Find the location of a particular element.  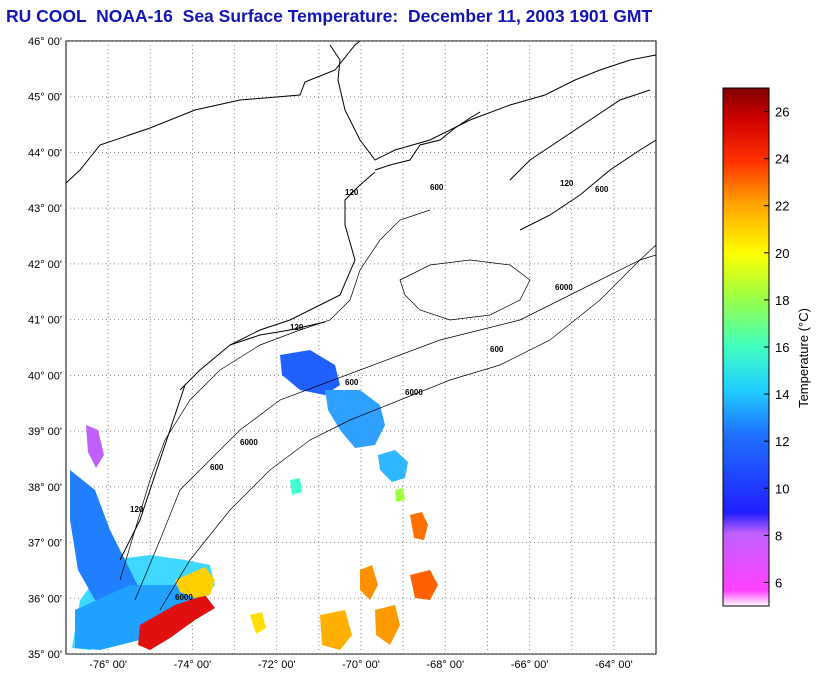

lat-tick-label: 35° 00' is located at coordinates (45, 655).